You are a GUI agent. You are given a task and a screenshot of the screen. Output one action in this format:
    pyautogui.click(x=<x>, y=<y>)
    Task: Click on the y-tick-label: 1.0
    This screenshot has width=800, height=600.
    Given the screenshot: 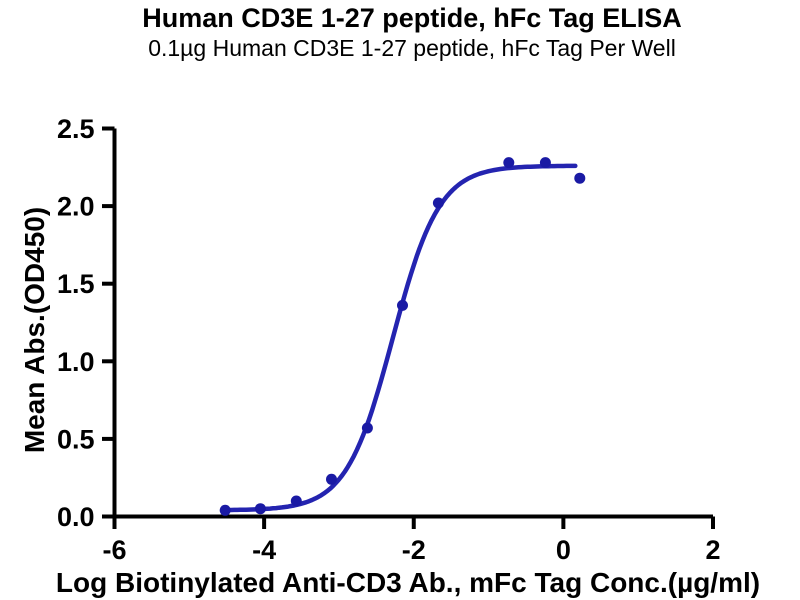 What is the action you would take?
    pyautogui.click(x=76, y=362)
    